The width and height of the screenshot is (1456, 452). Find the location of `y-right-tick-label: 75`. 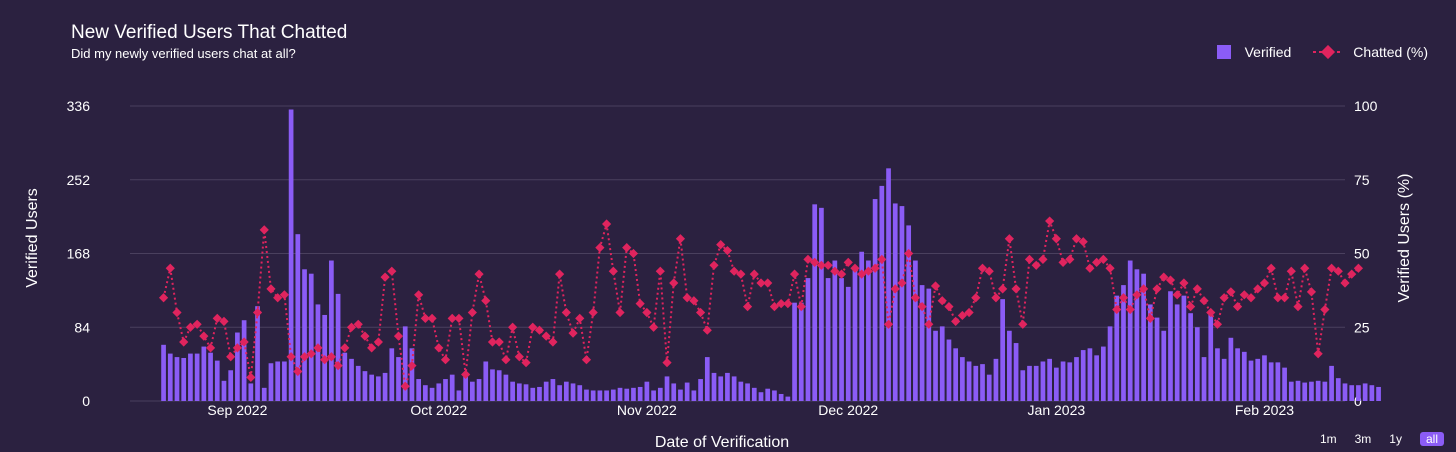

y-right-tick-label: 75 is located at coordinates (1362, 180).